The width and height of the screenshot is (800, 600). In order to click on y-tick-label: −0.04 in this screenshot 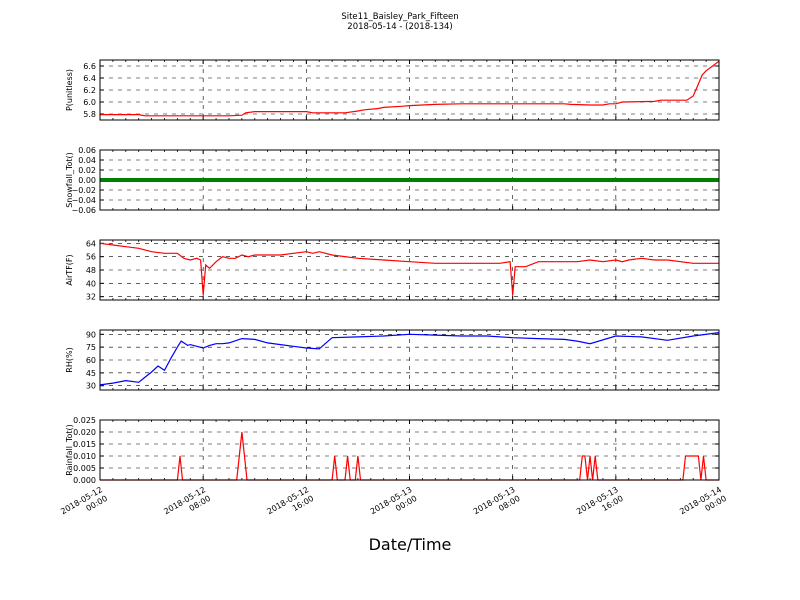, I will do `click(83, 200)`.